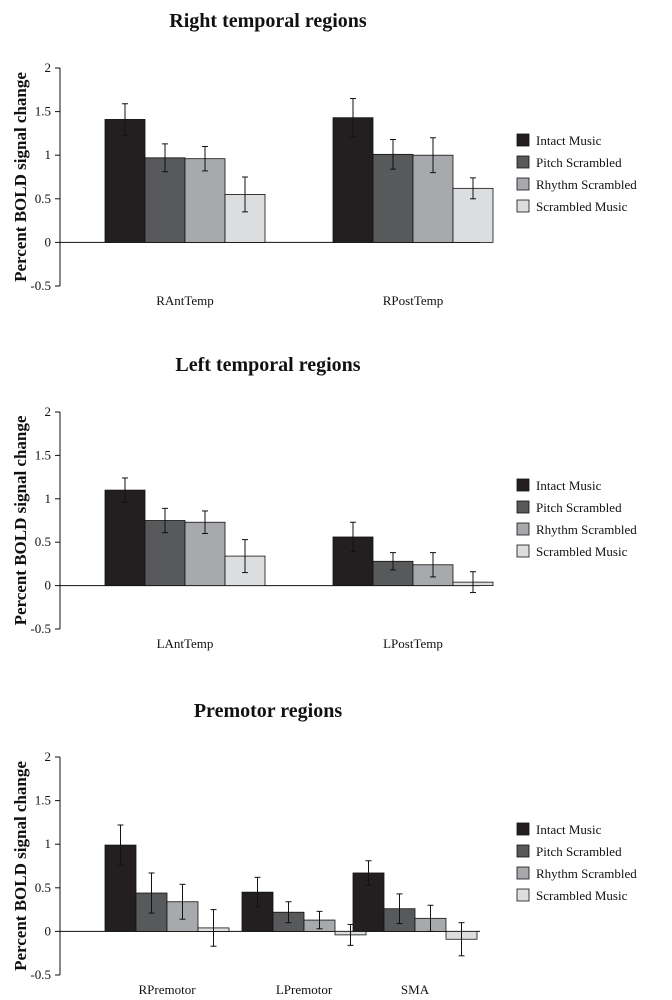 Image resolution: width=672 pixels, height=1000 pixels. Describe the element at coordinates (413, 643) in the screenshot. I see `category-label: LPostTemp` at that location.